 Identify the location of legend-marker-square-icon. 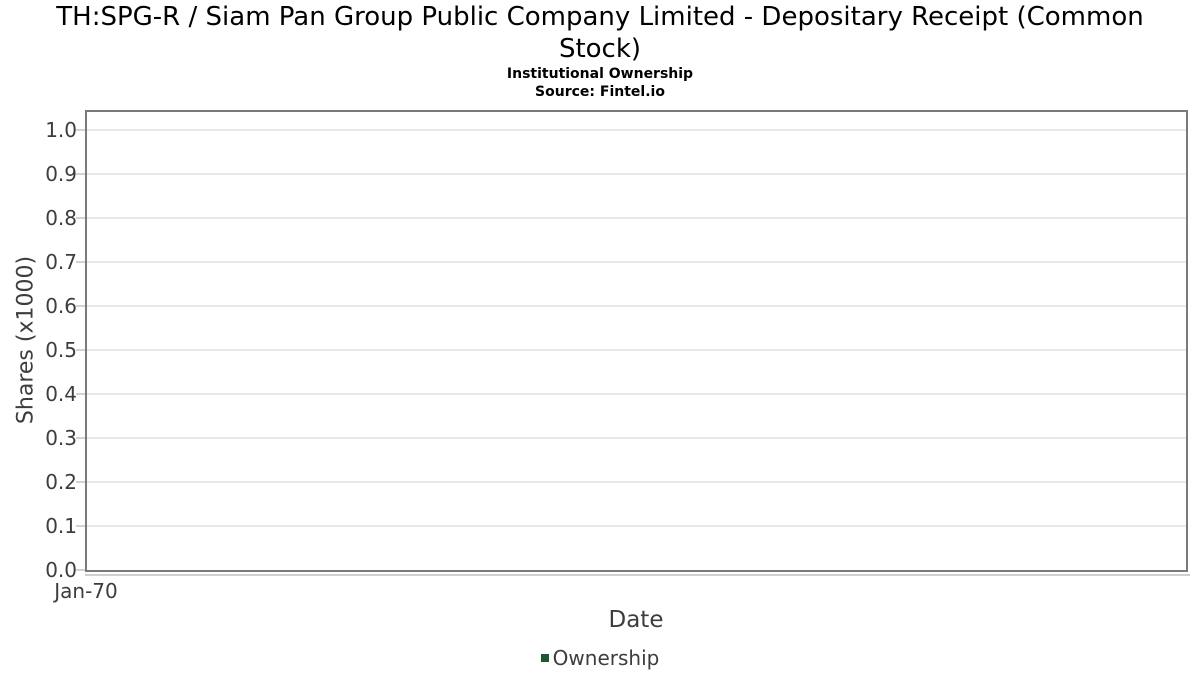
(544, 657).